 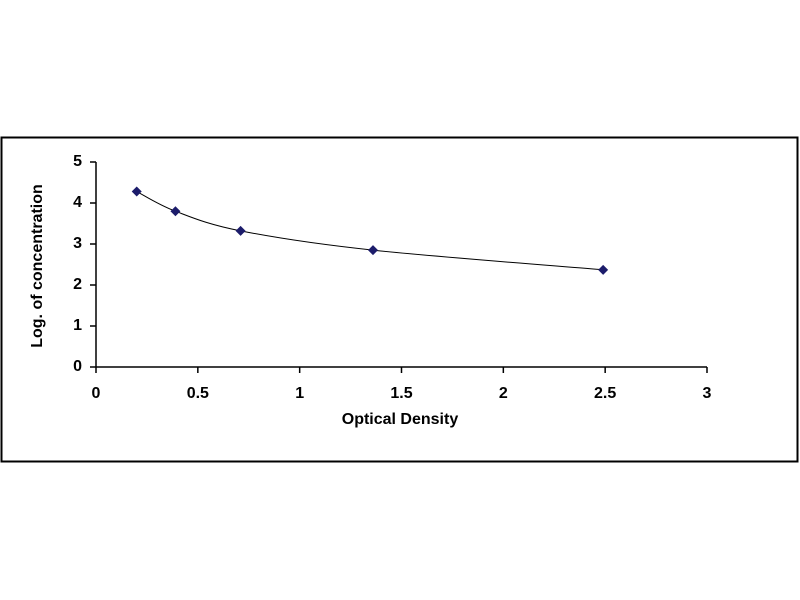 I want to click on x-tick-label: 2, so click(x=503, y=393).